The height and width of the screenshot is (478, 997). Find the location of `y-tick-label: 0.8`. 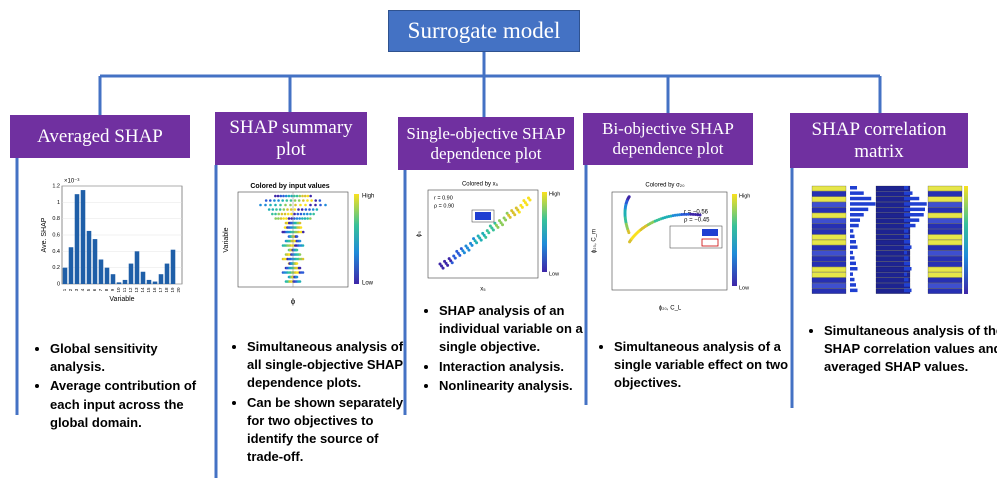

y-tick-label: 0.8 is located at coordinates (56, 219).